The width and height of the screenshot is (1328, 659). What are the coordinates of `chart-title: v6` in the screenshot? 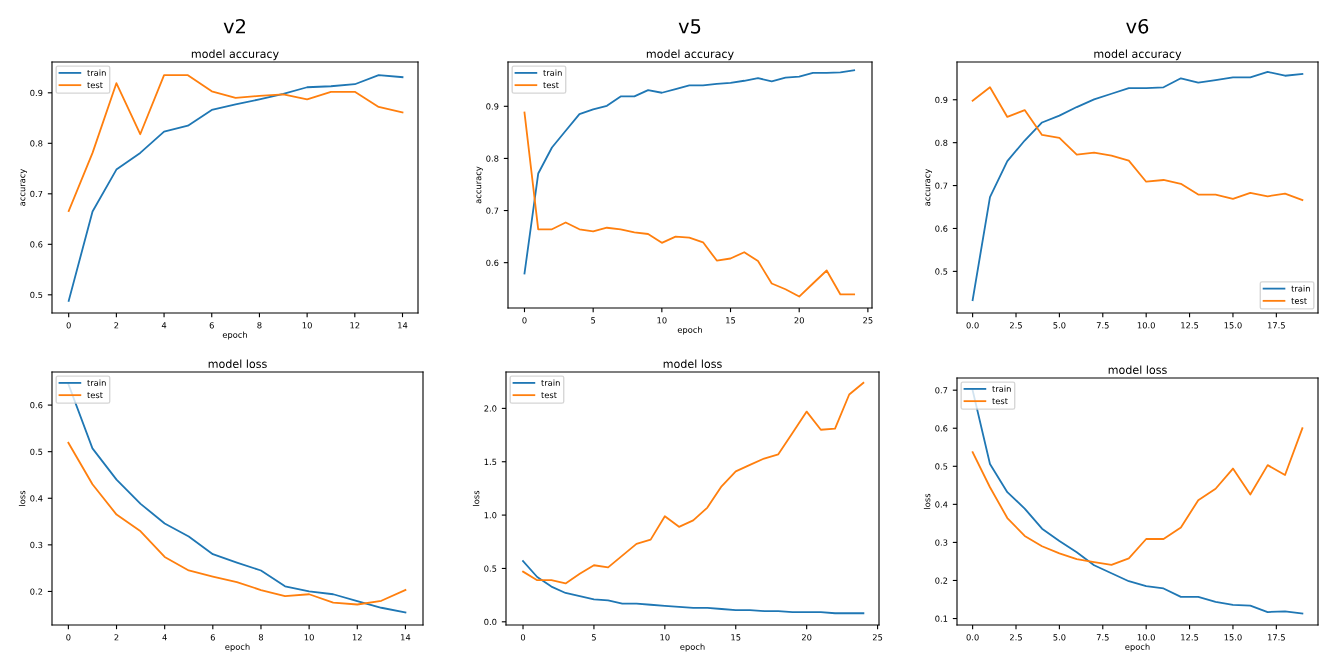 It's located at (1137, 26).